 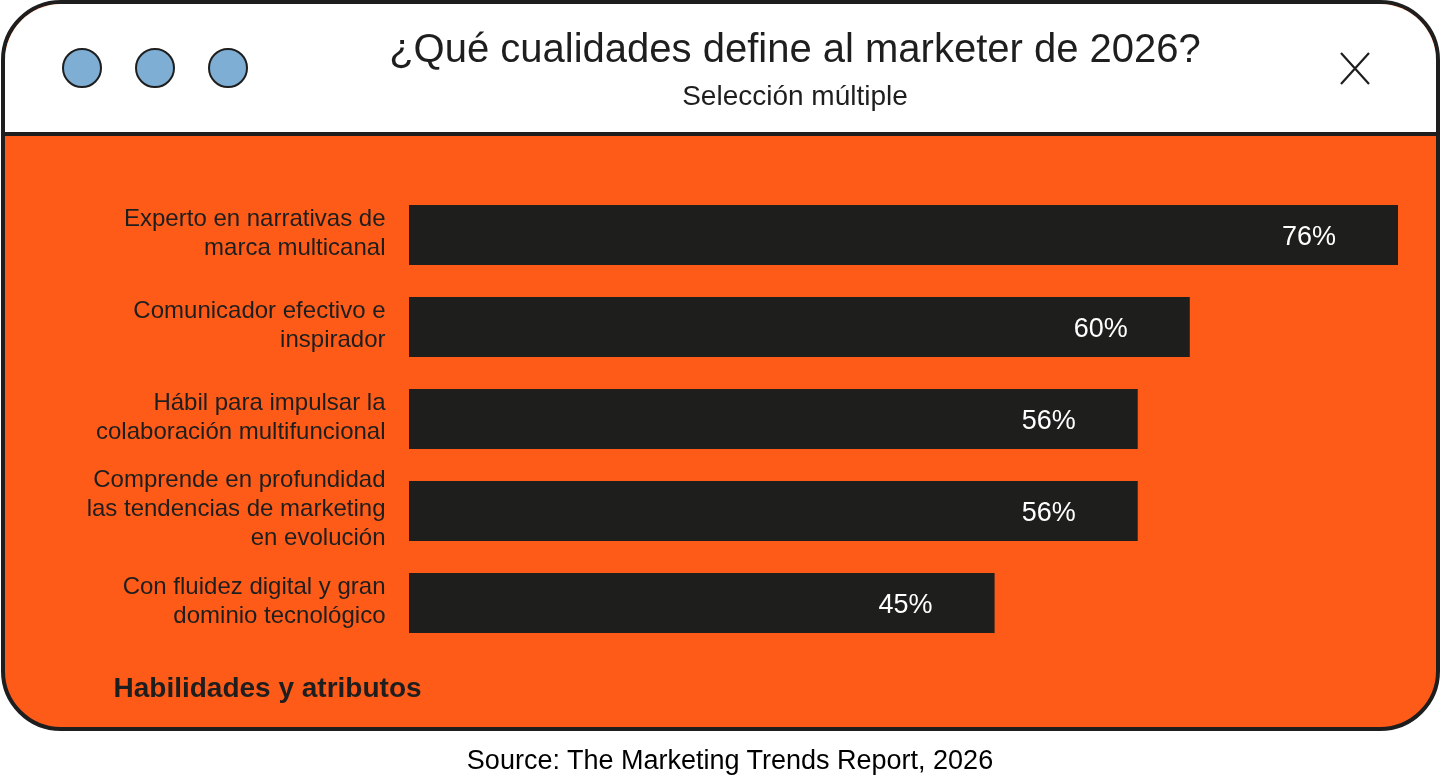 What do you see at coordinates (267, 687) in the screenshot?
I see `y-axis-title: Habilidades y atributos` at bounding box center [267, 687].